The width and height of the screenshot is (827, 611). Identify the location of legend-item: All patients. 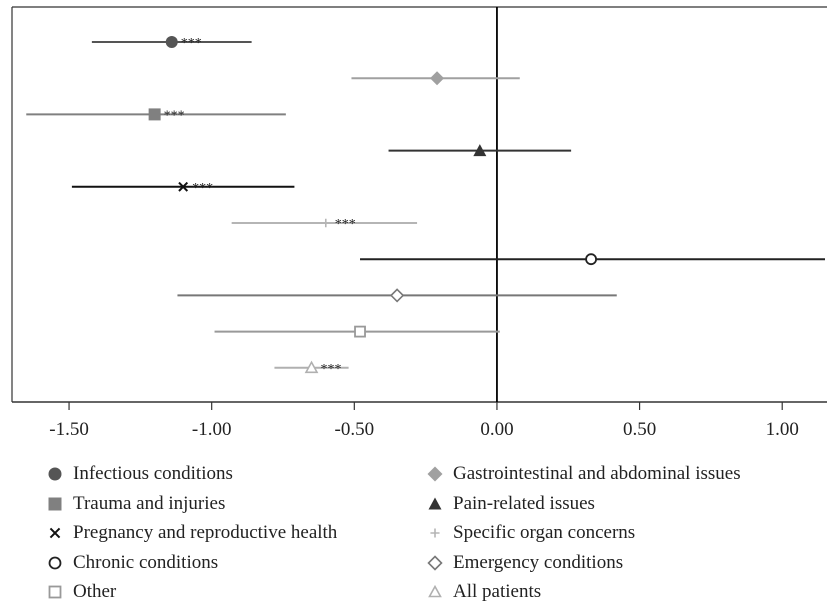
(483, 592).